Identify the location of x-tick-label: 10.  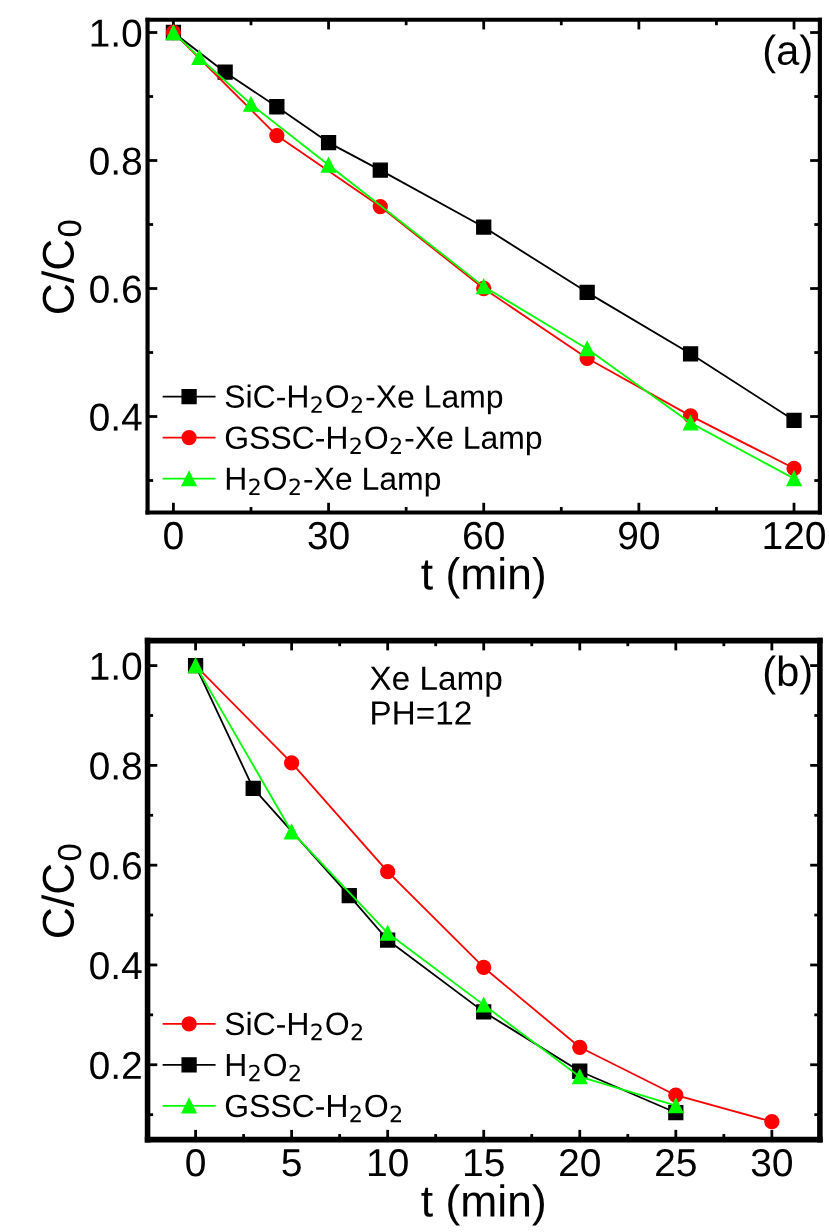
(388, 1162).